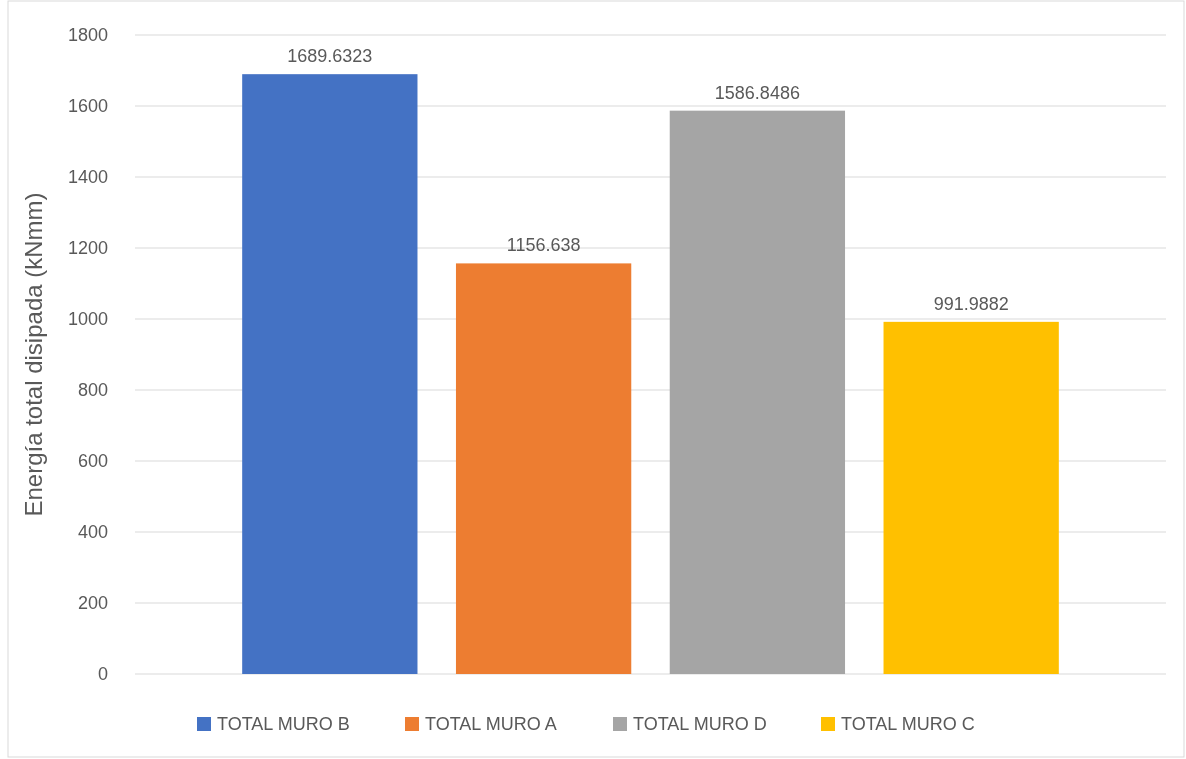 This screenshot has width=1186, height=759. I want to click on data-label: 1586.8486, so click(757, 92).